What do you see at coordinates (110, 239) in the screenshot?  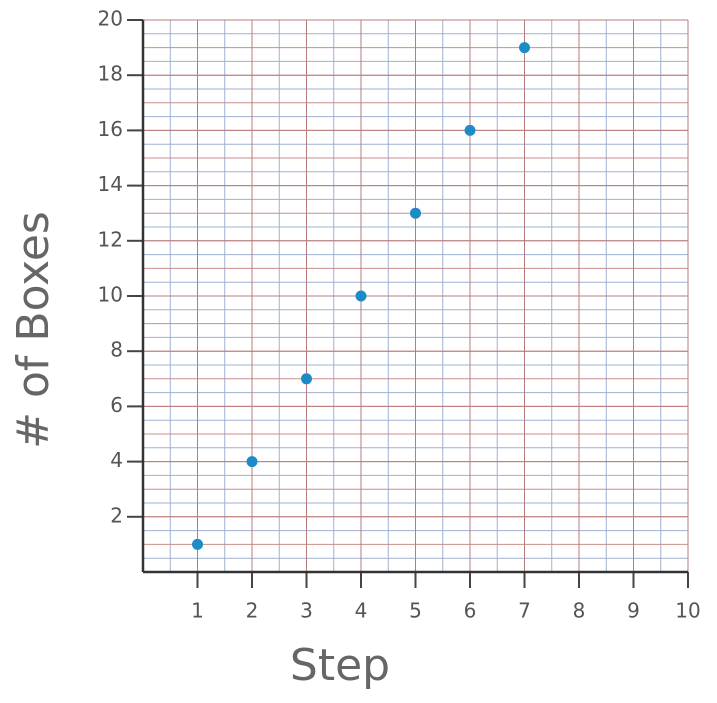 I see `y-tick-label: 12` at bounding box center [110, 239].